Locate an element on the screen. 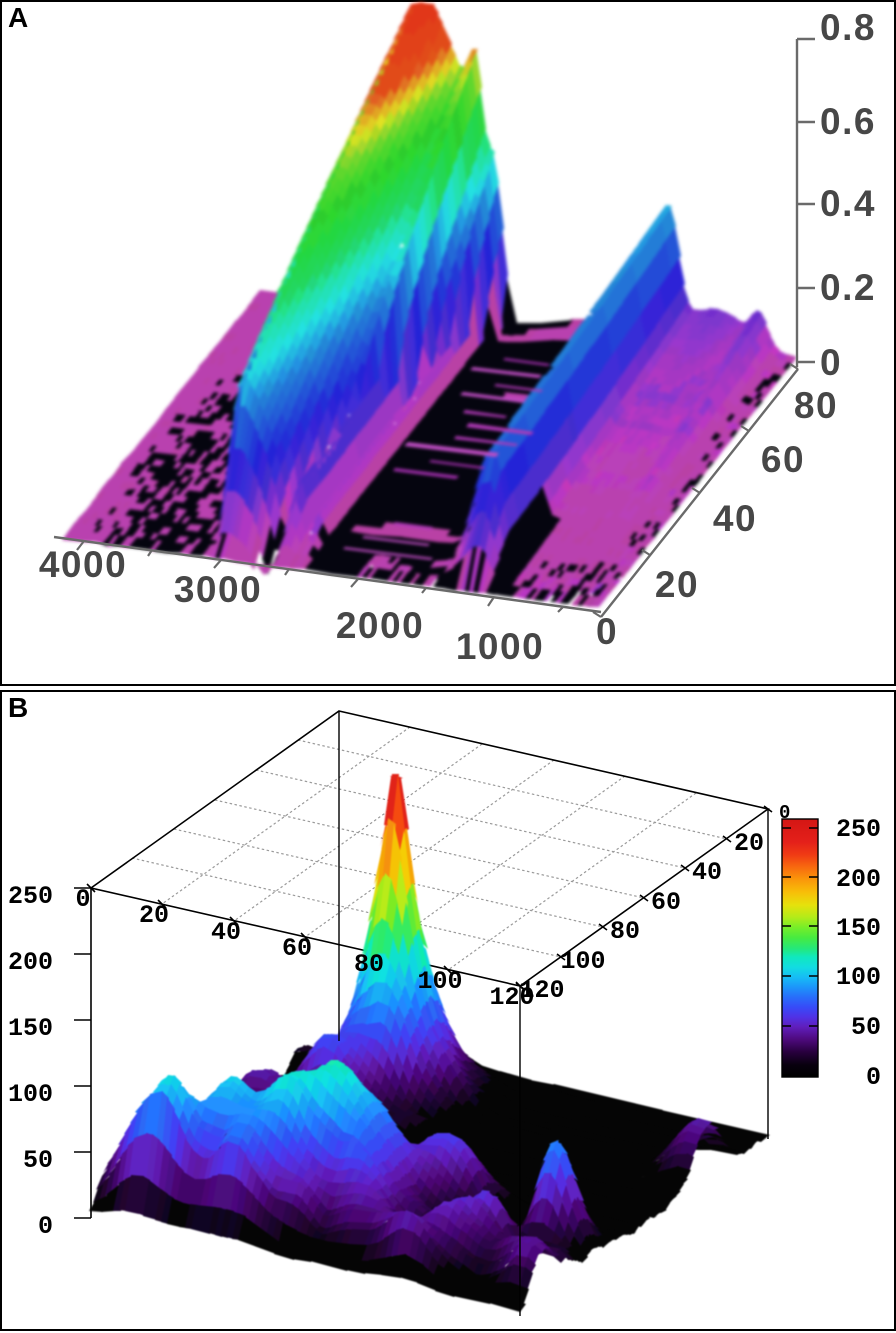 Image resolution: width=896 pixels, height=1333 pixels. svg-text: 2000 is located at coordinates (380, 625).